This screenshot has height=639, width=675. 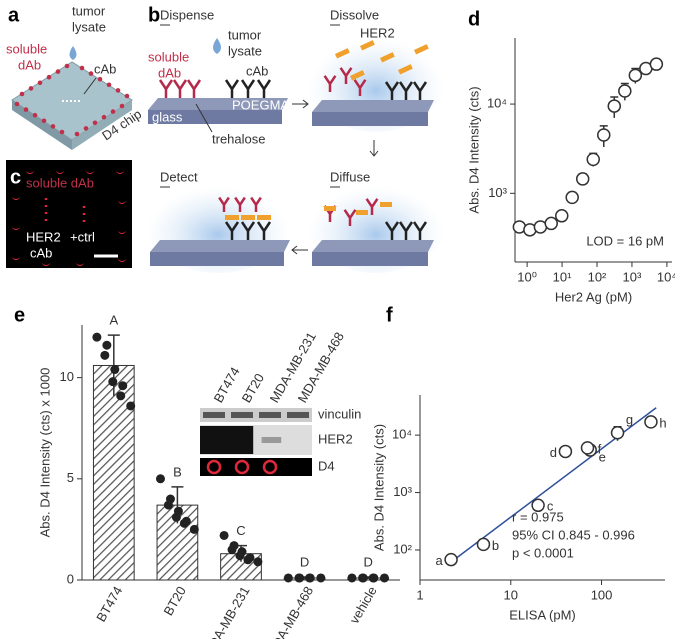 I want to click on x-tick-label: BT20, so click(x=174, y=601).